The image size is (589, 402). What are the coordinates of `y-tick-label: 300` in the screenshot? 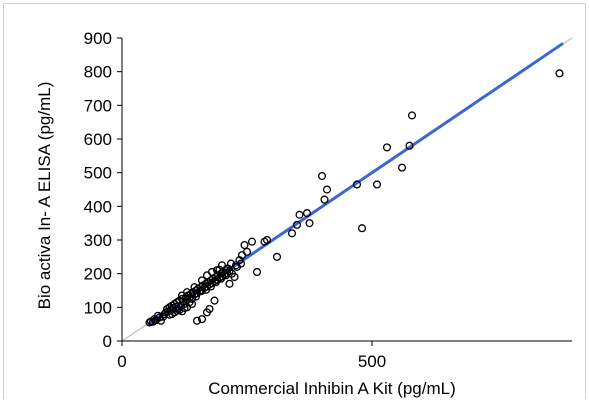 It's located at (98, 240).